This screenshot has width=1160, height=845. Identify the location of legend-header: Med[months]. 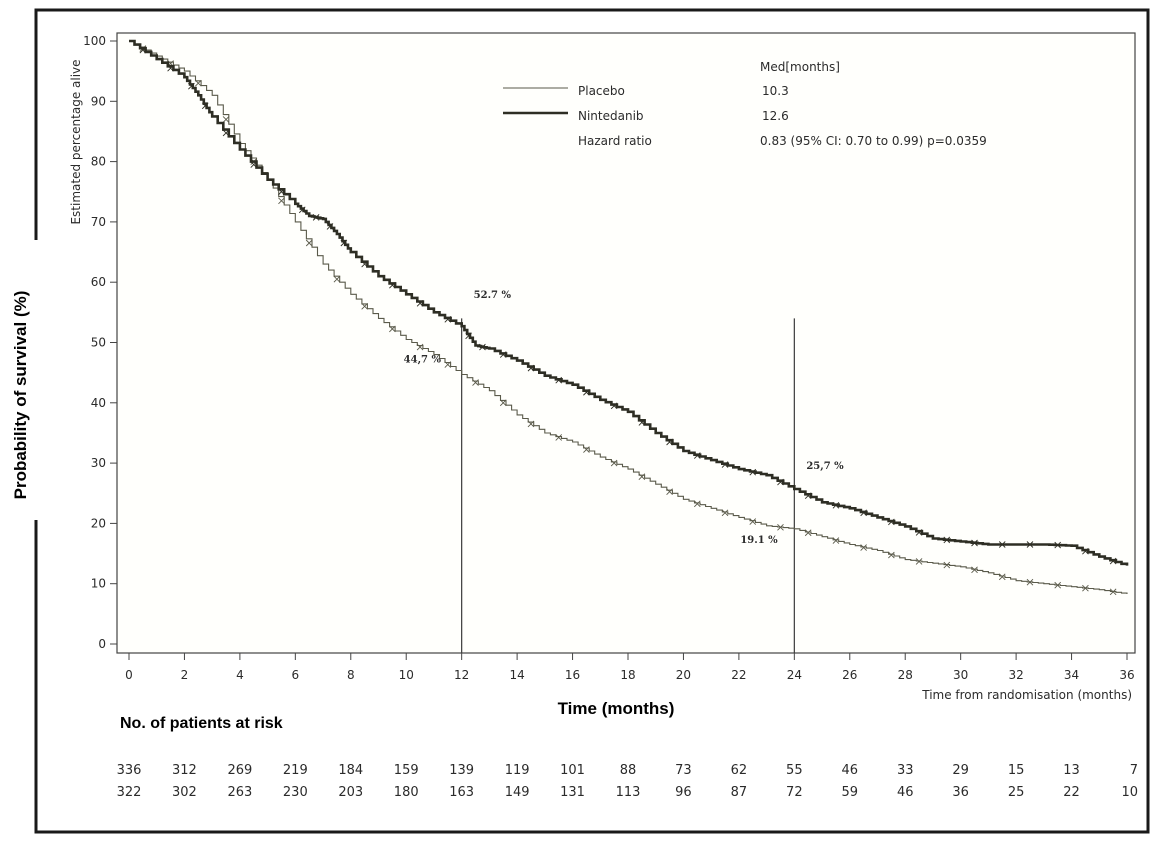
(800, 67).